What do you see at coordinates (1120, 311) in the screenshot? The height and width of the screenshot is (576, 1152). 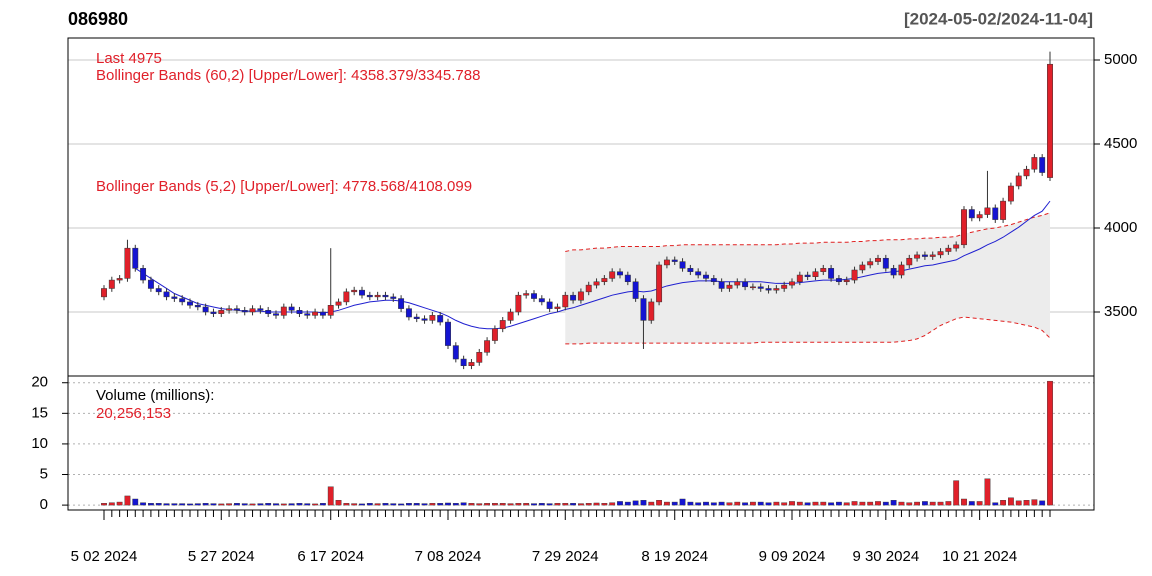 I see `y-tick-label: 3500` at bounding box center [1120, 311].